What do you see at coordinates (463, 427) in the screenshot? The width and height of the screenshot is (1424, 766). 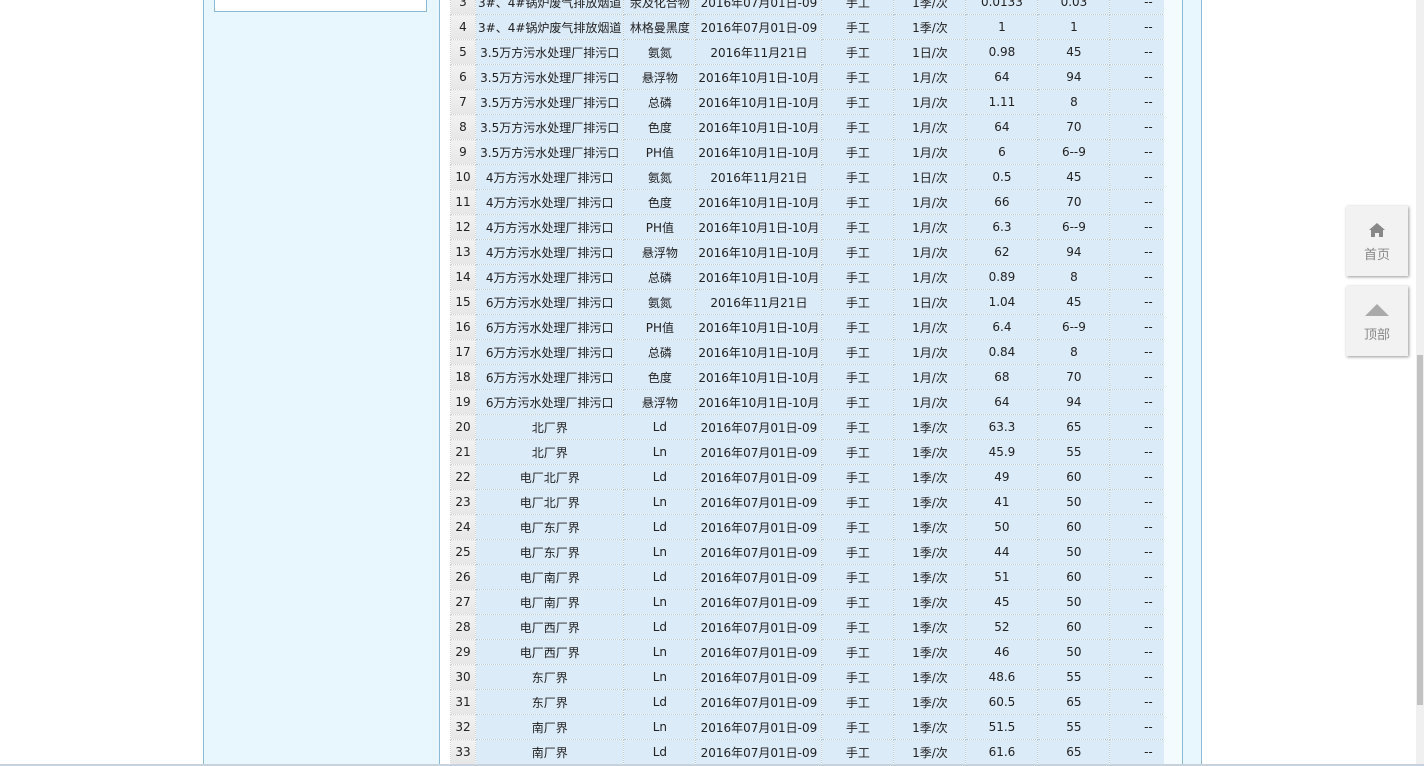 I see `cell-no: 20` at bounding box center [463, 427].